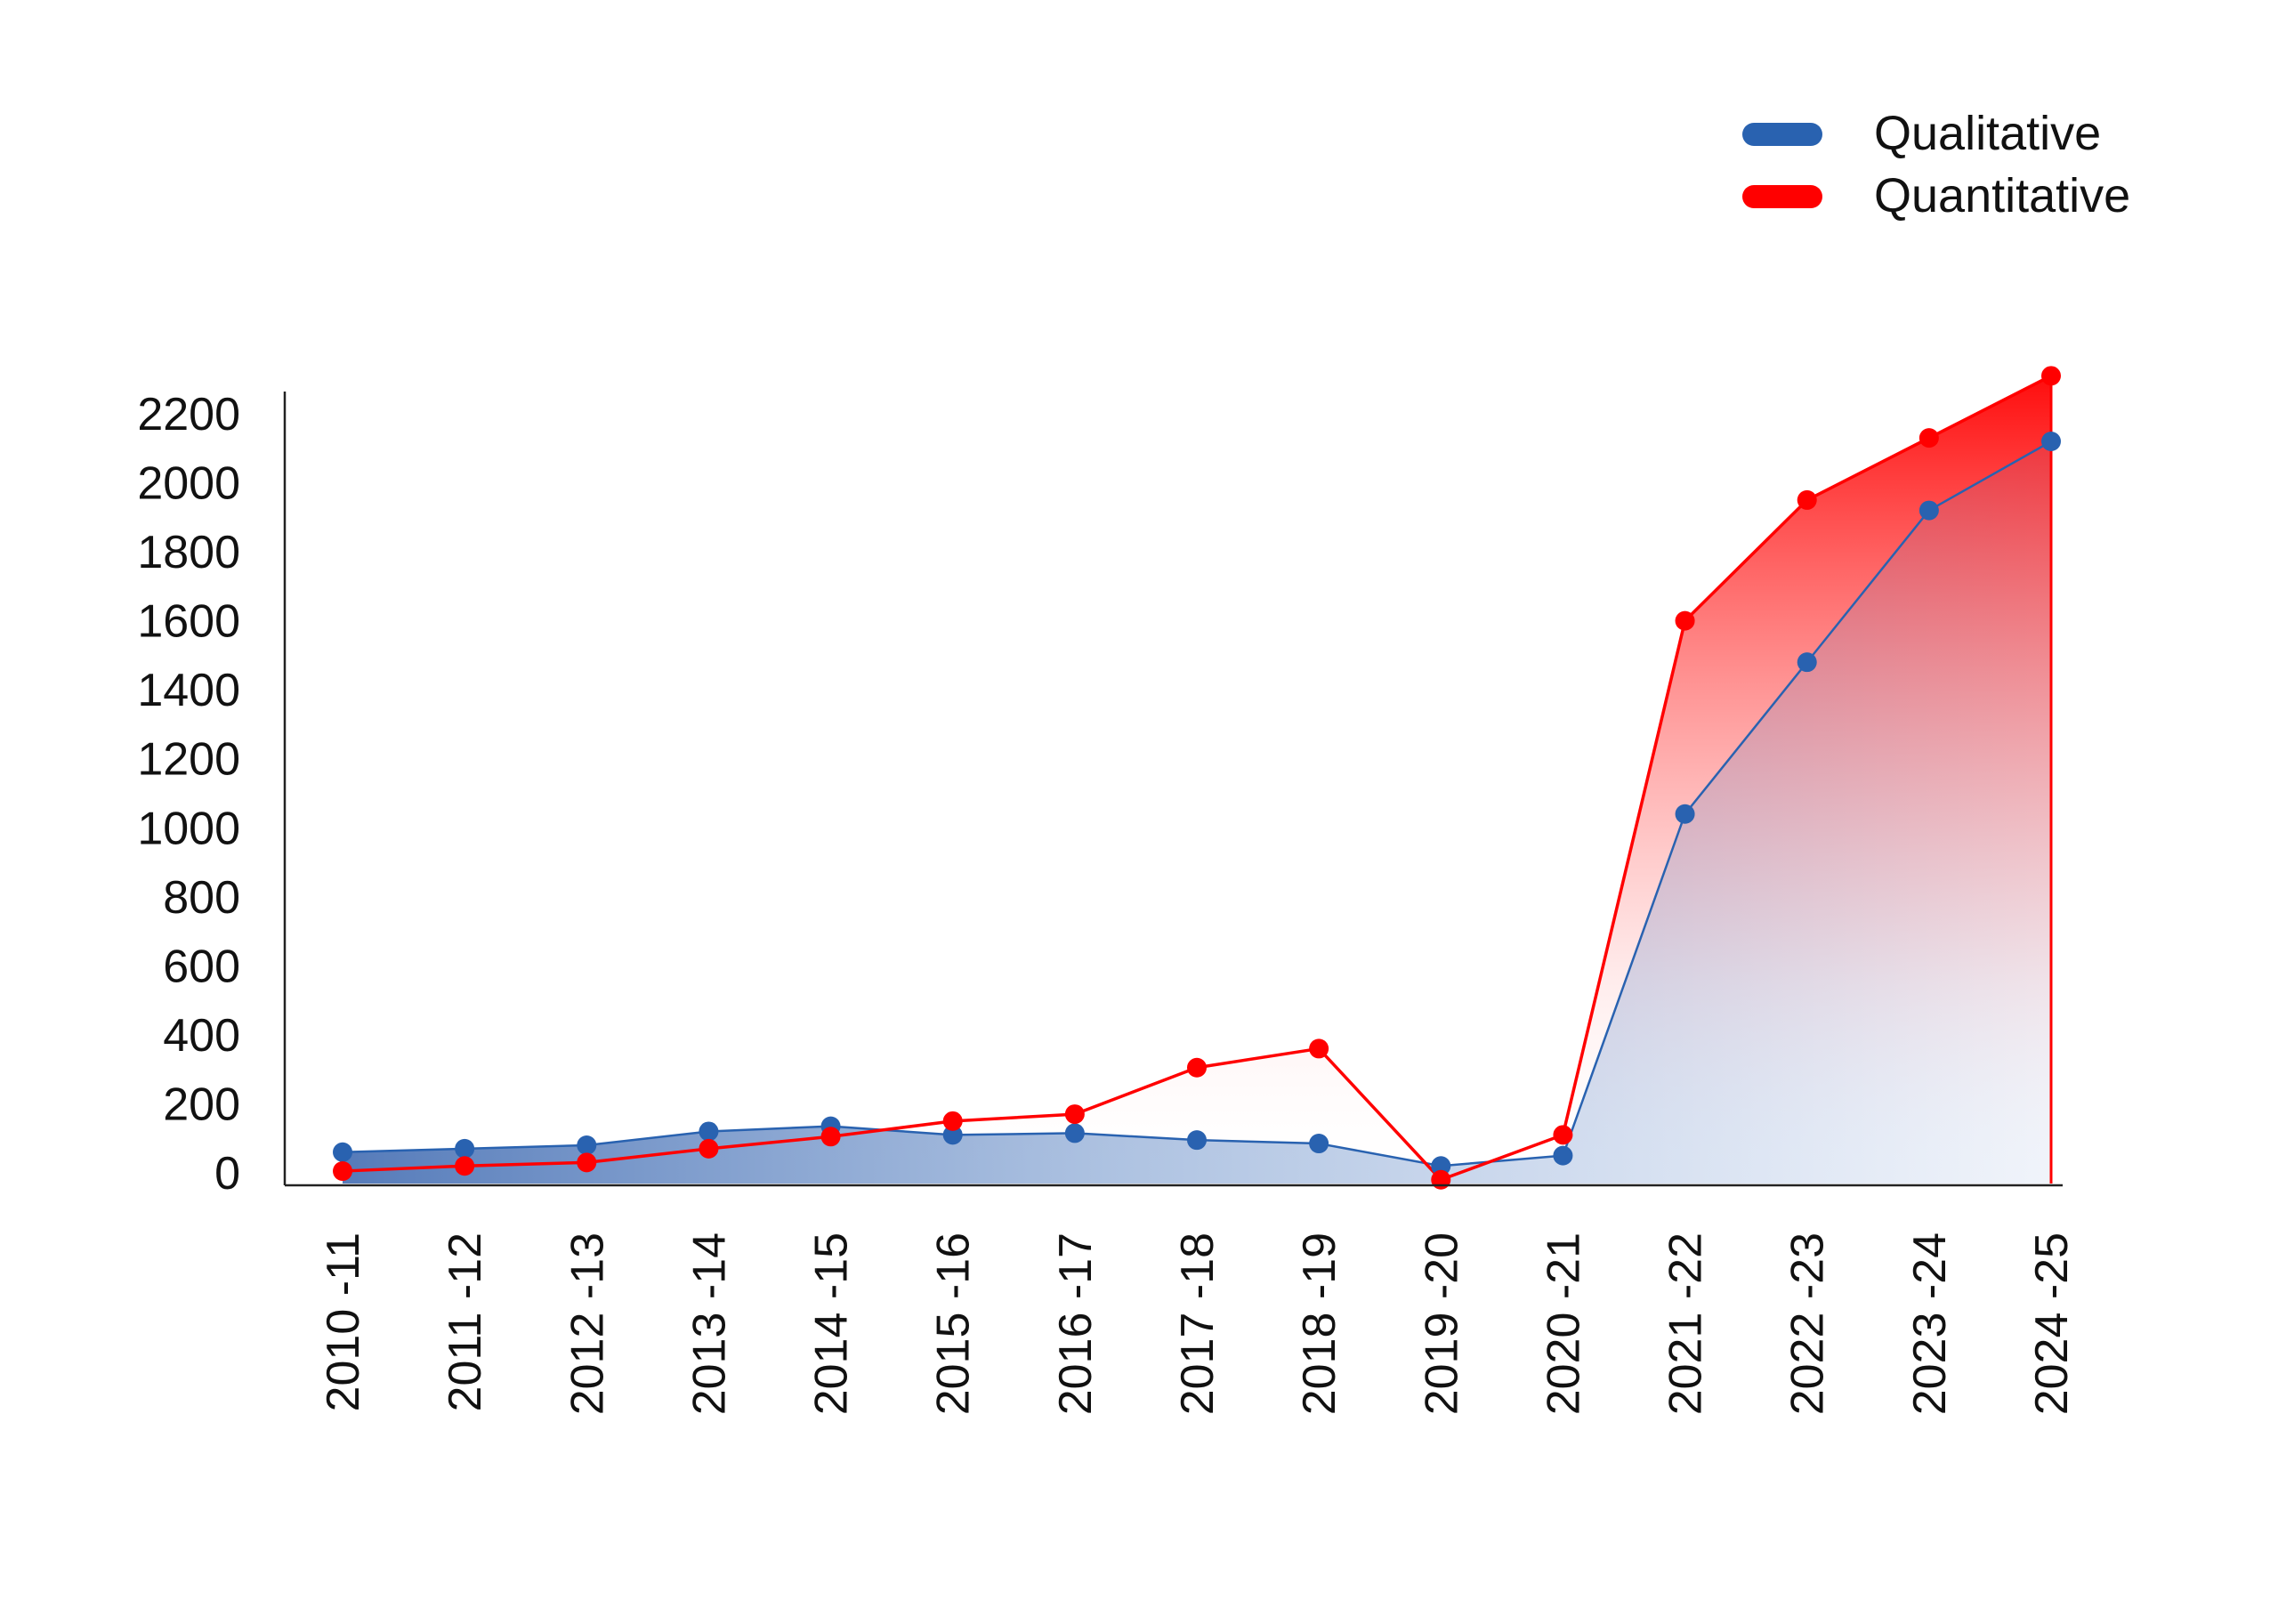 The width and height of the screenshot is (2278, 1624). I want to click on x-tick-label: 2016 -17, so click(1076, 1324).